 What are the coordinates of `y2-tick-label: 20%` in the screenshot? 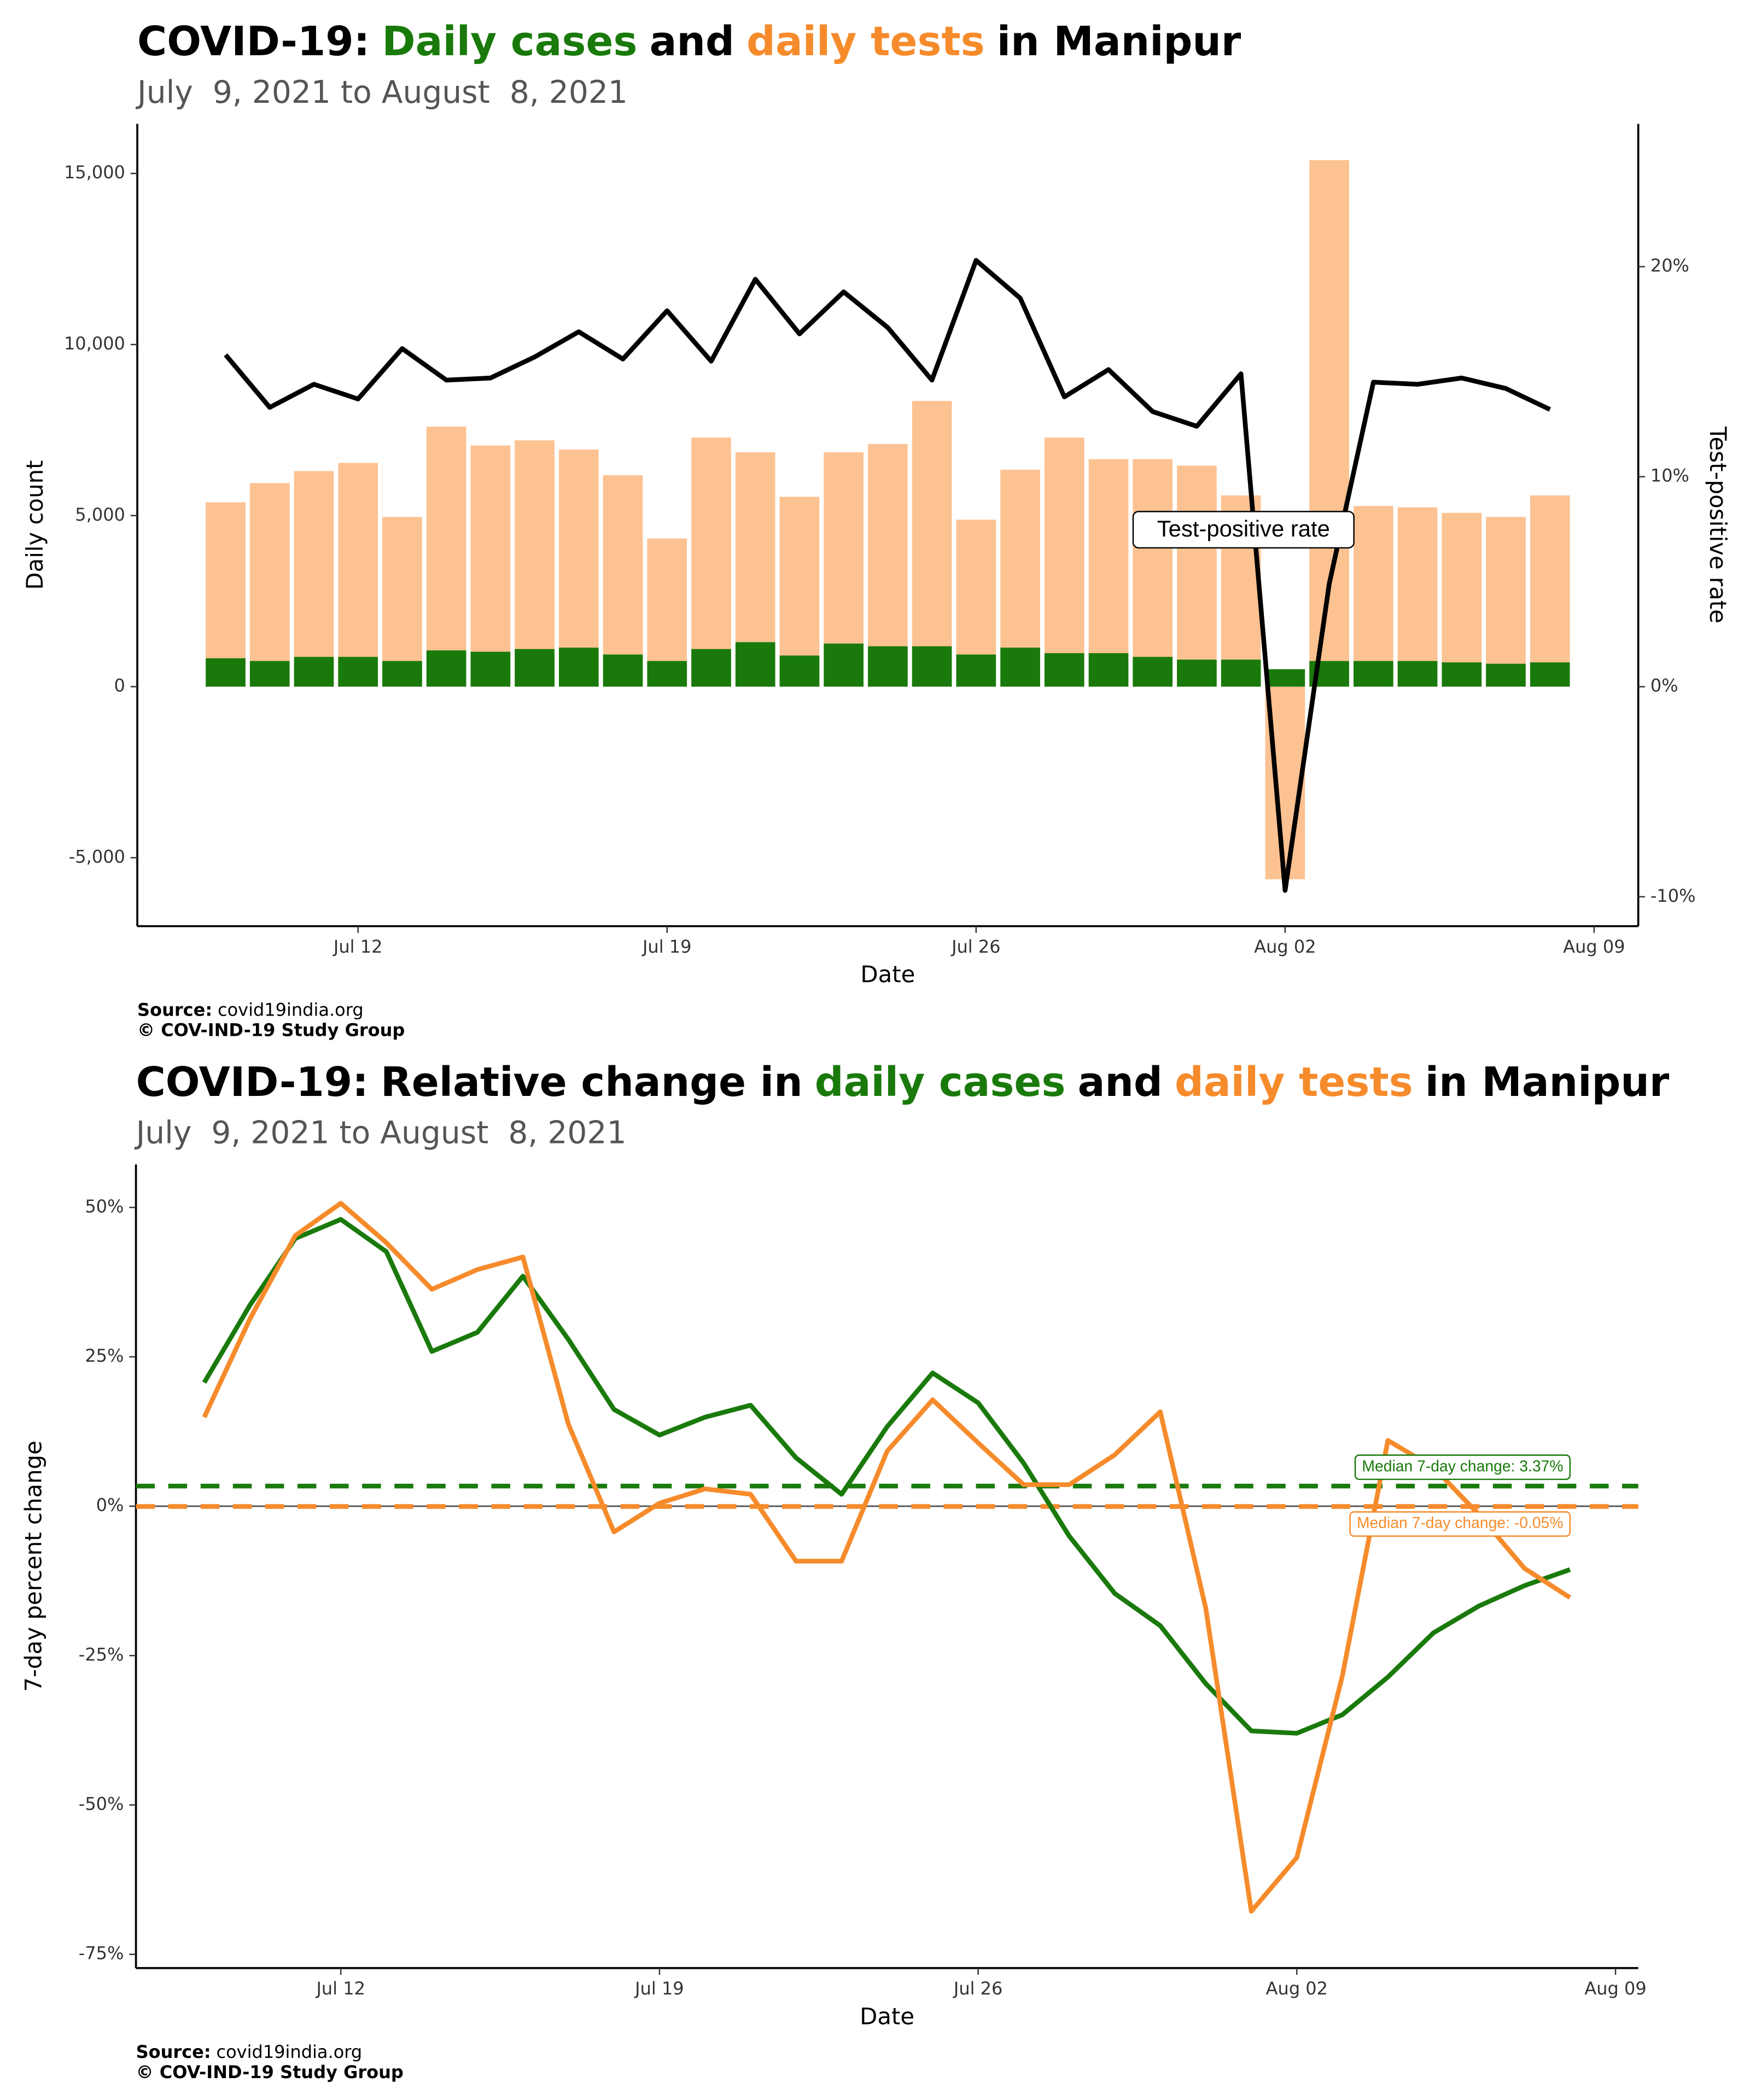 It's located at (1669, 265).